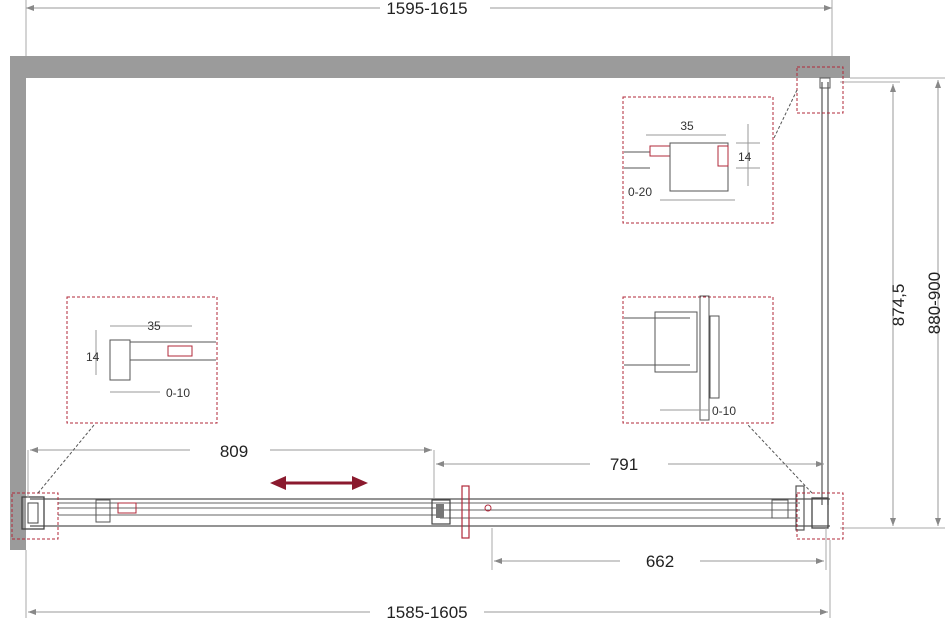 Image resolution: width=945 pixels, height=622 pixels. I want to click on bottom-width-label: 1585-1605, so click(426, 612).